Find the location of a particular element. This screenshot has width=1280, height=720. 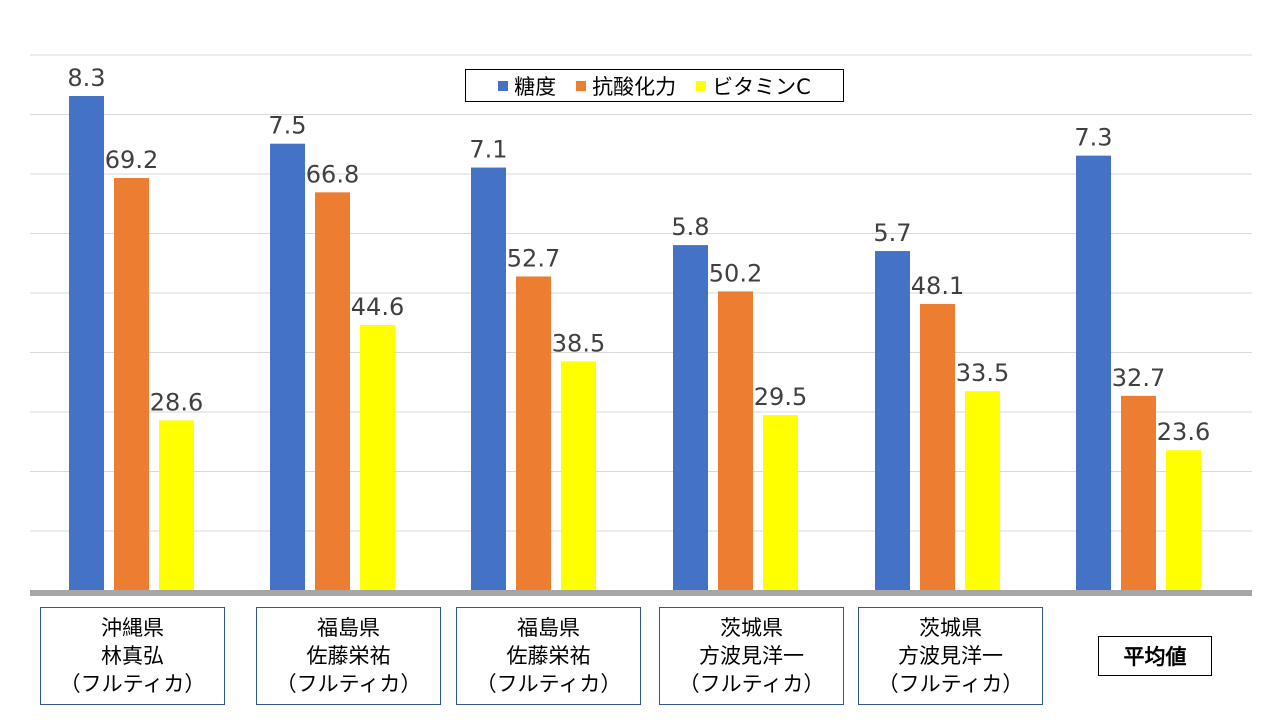

data-label: 48.1 is located at coordinates (937, 286).